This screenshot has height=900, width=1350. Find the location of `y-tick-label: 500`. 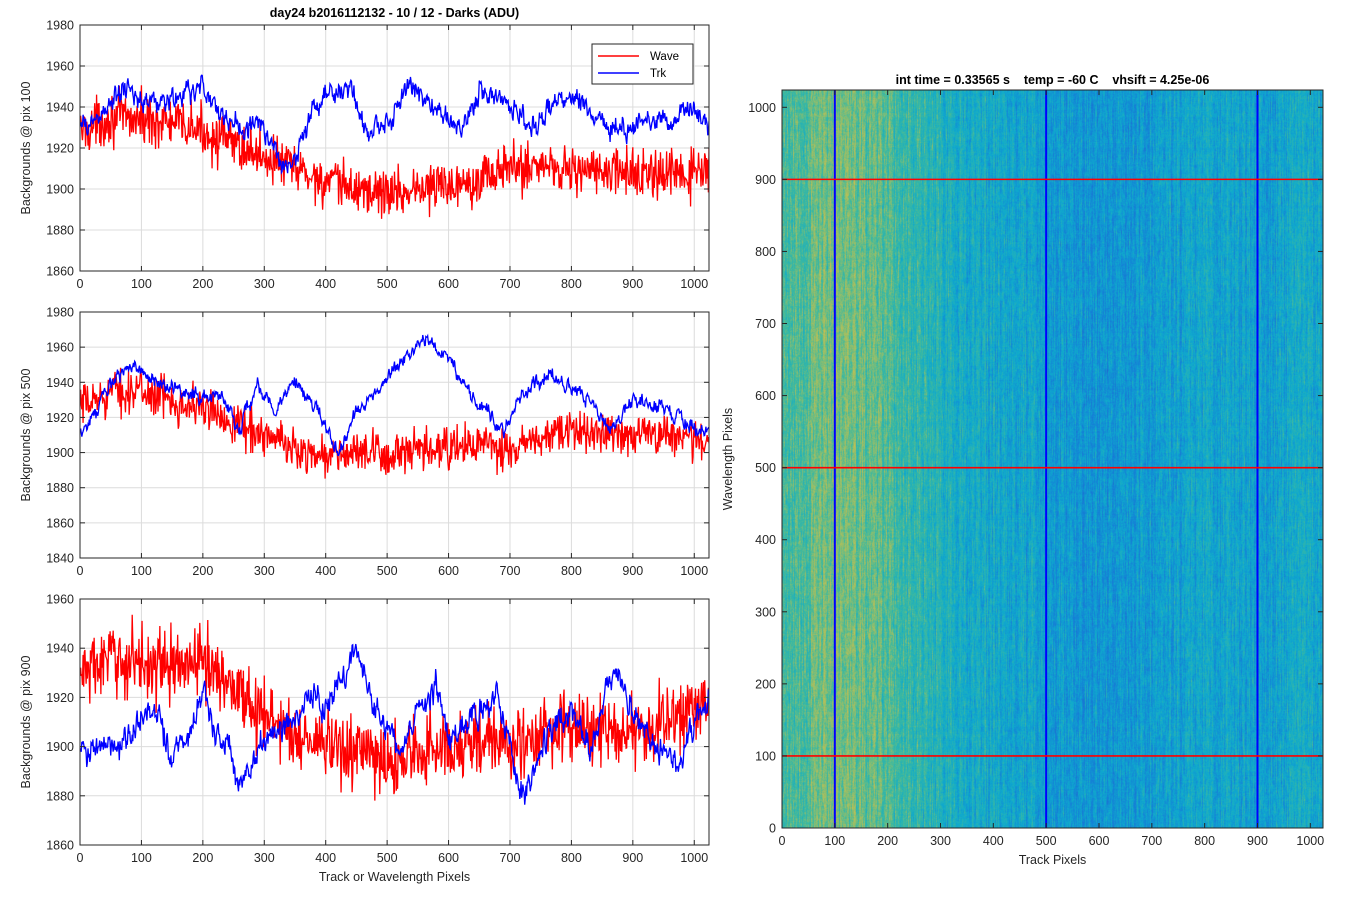

y-tick-label: 500 is located at coordinates (765, 468).